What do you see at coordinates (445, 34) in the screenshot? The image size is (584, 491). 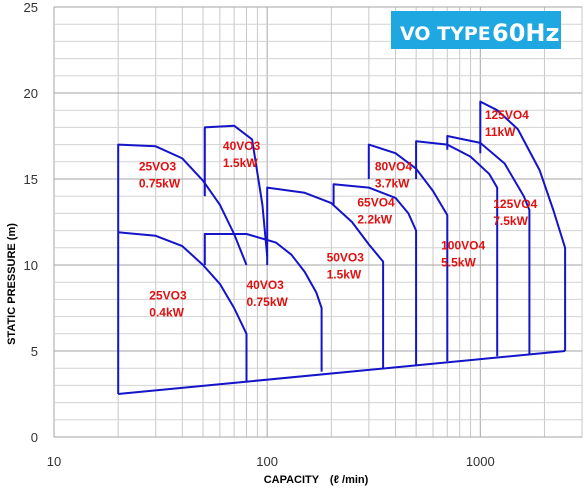 I see `type-badge-prefix: VO TYPE` at bounding box center [445, 34].